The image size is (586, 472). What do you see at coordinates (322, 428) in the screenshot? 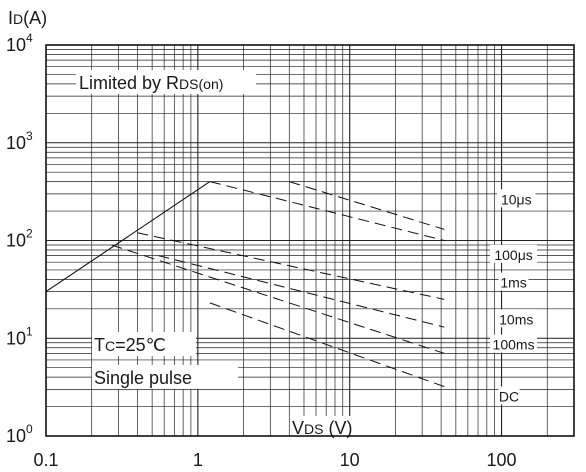
I see `x-axis-label: VDS (V)` at bounding box center [322, 428].